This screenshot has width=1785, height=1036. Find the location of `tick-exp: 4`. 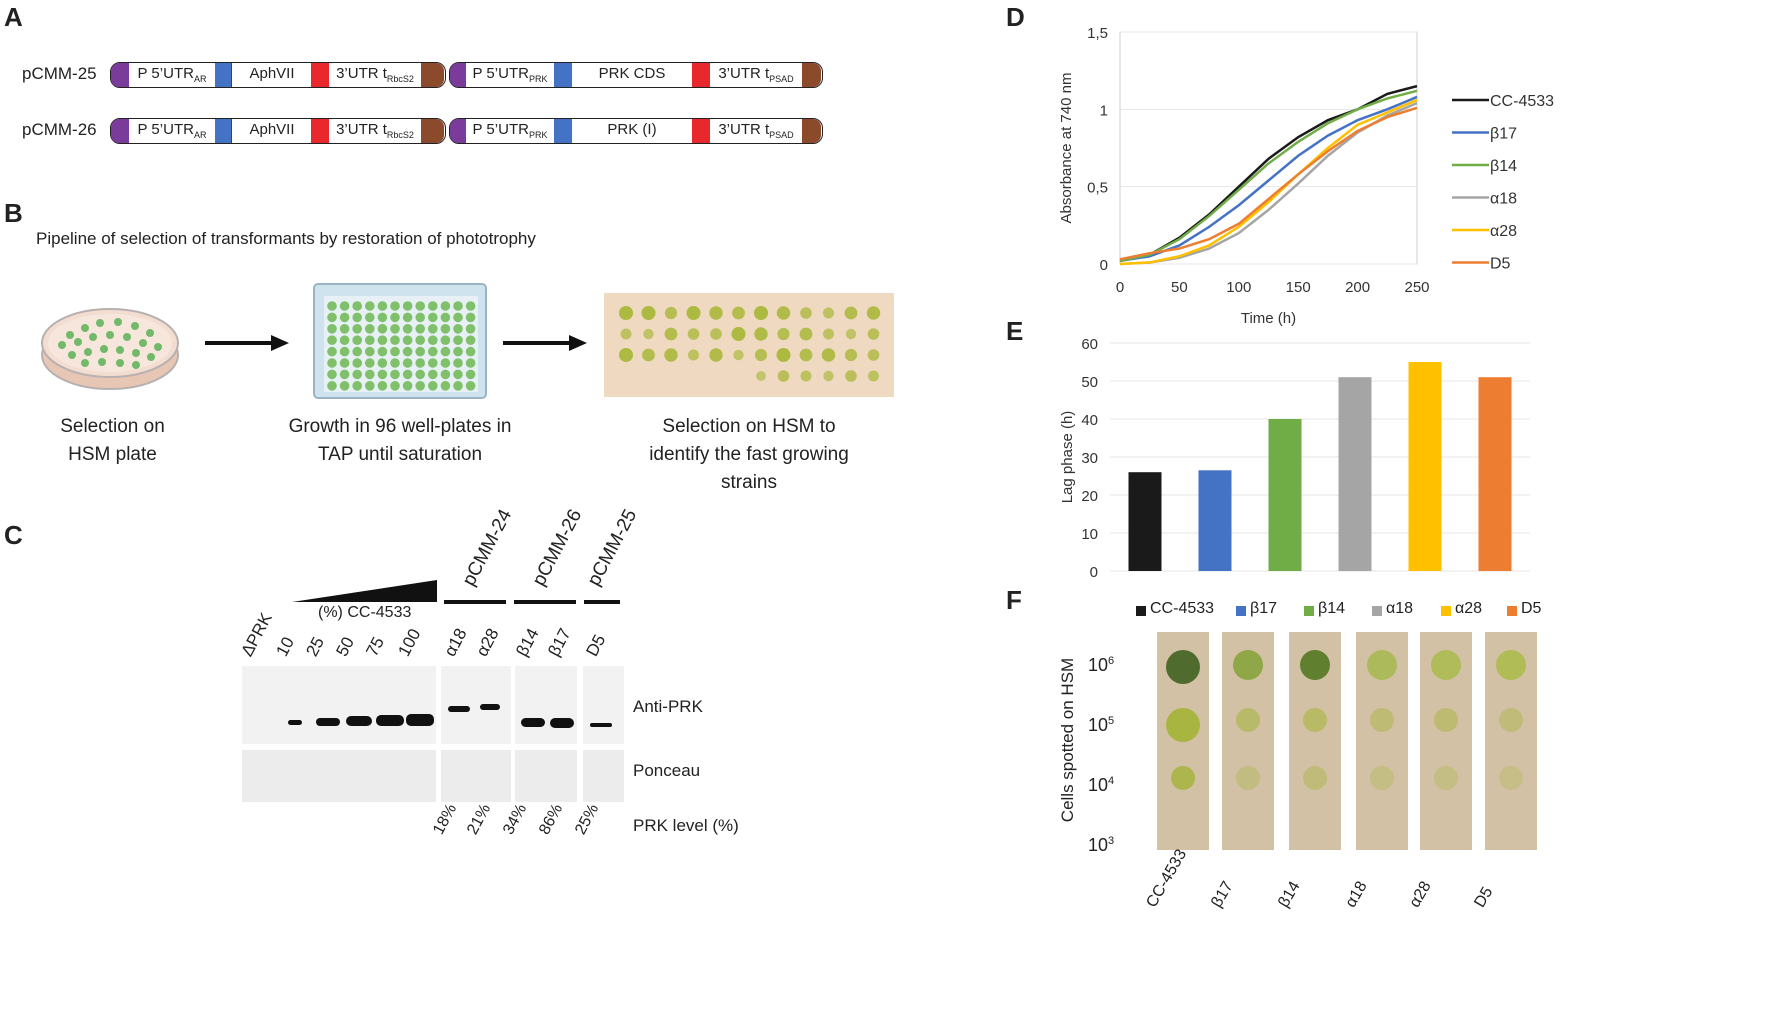

tick-exp: 4 is located at coordinates (1111, 781).